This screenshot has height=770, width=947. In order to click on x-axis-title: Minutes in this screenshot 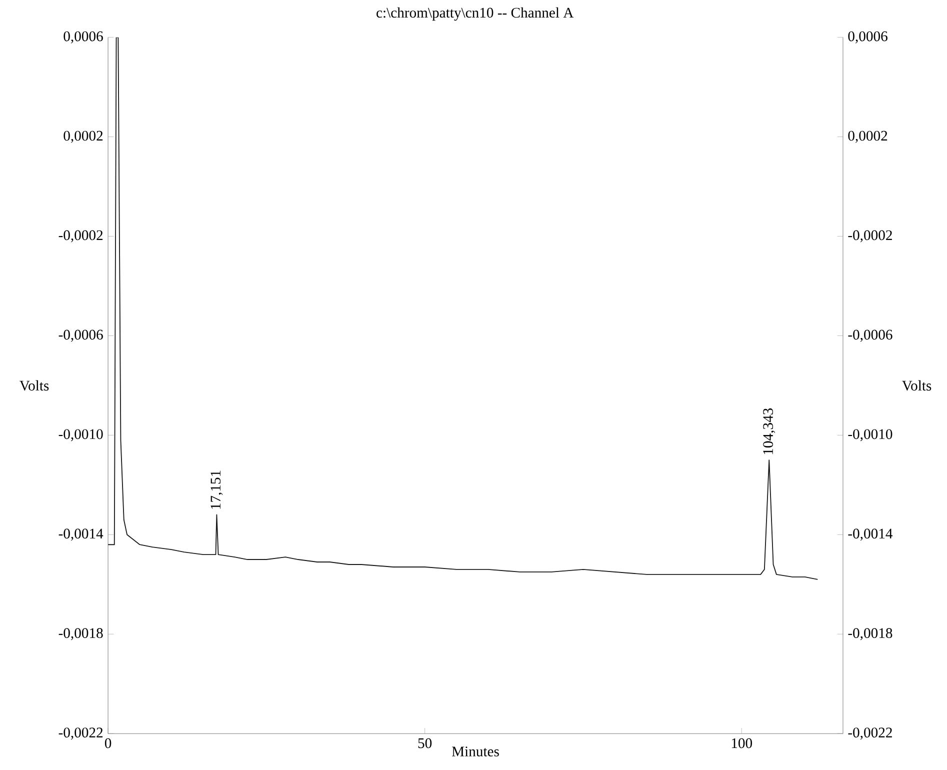, I will do `click(475, 751)`.